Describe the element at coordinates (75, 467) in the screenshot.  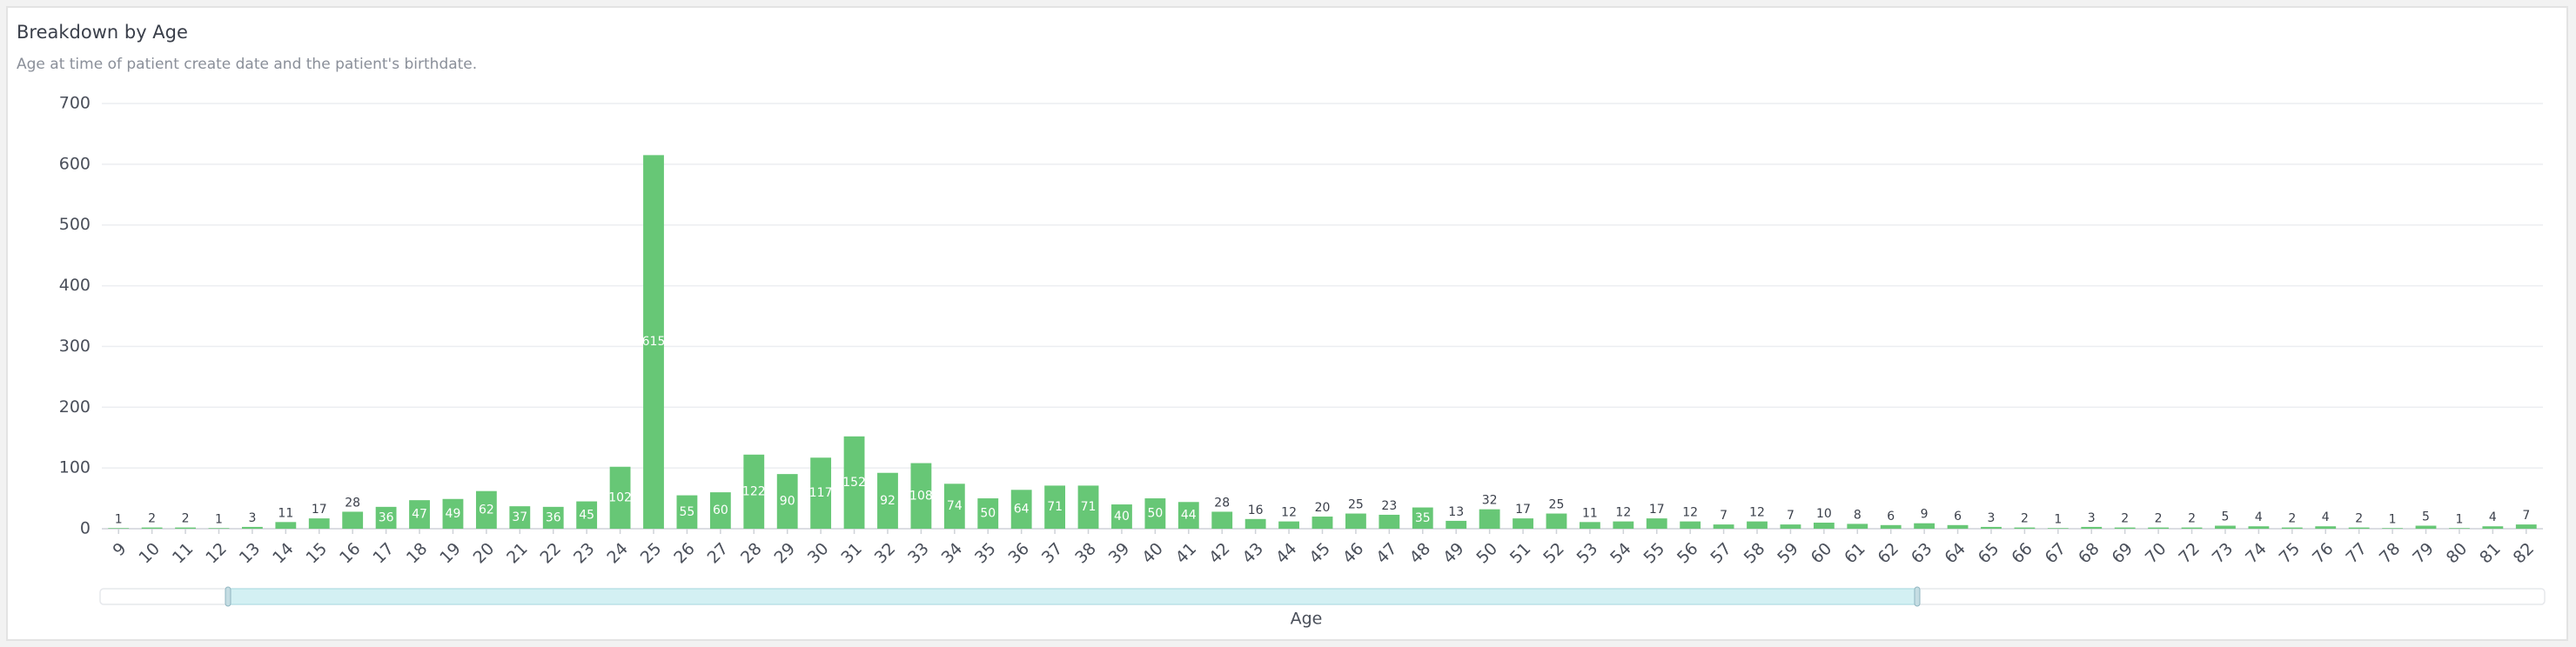
I see `y-tick-label: 100` at that location.